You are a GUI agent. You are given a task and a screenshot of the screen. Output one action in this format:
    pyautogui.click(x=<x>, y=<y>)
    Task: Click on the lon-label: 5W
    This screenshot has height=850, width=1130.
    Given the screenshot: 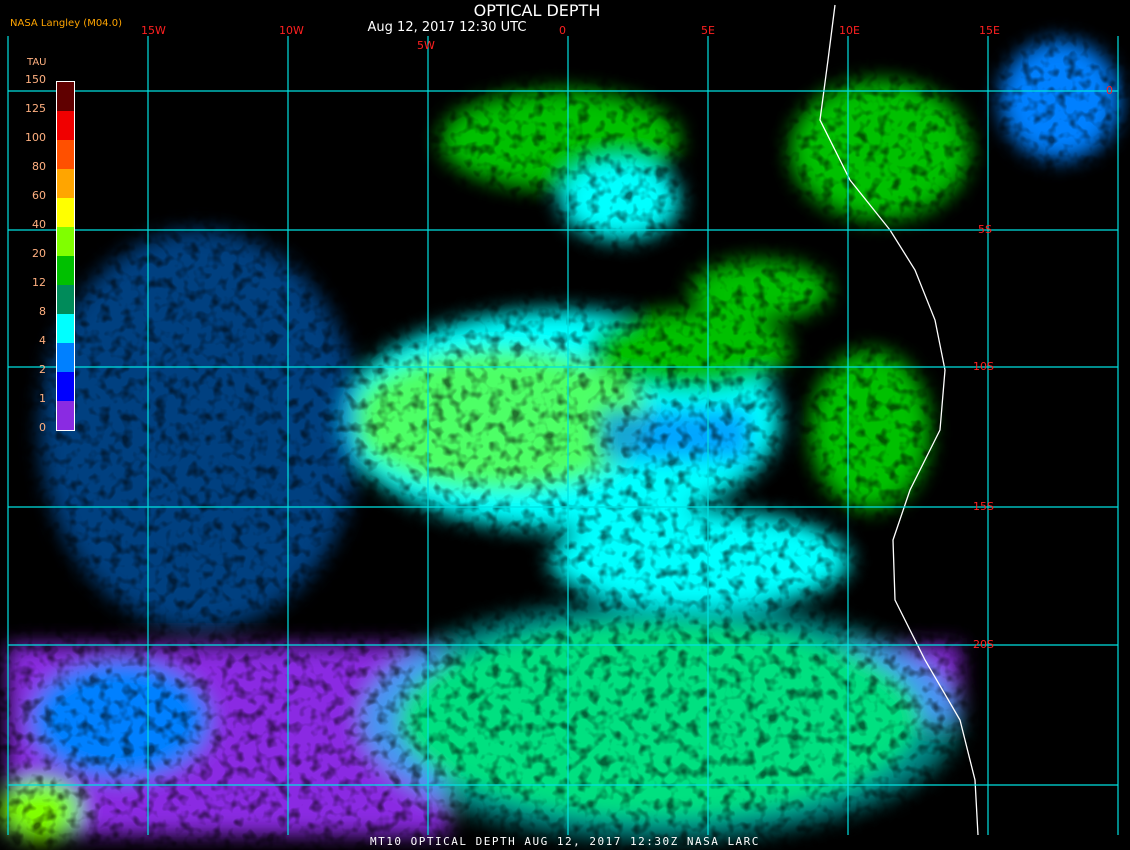 What is the action you would take?
    pyautogui.click(x=426, y=45)
    